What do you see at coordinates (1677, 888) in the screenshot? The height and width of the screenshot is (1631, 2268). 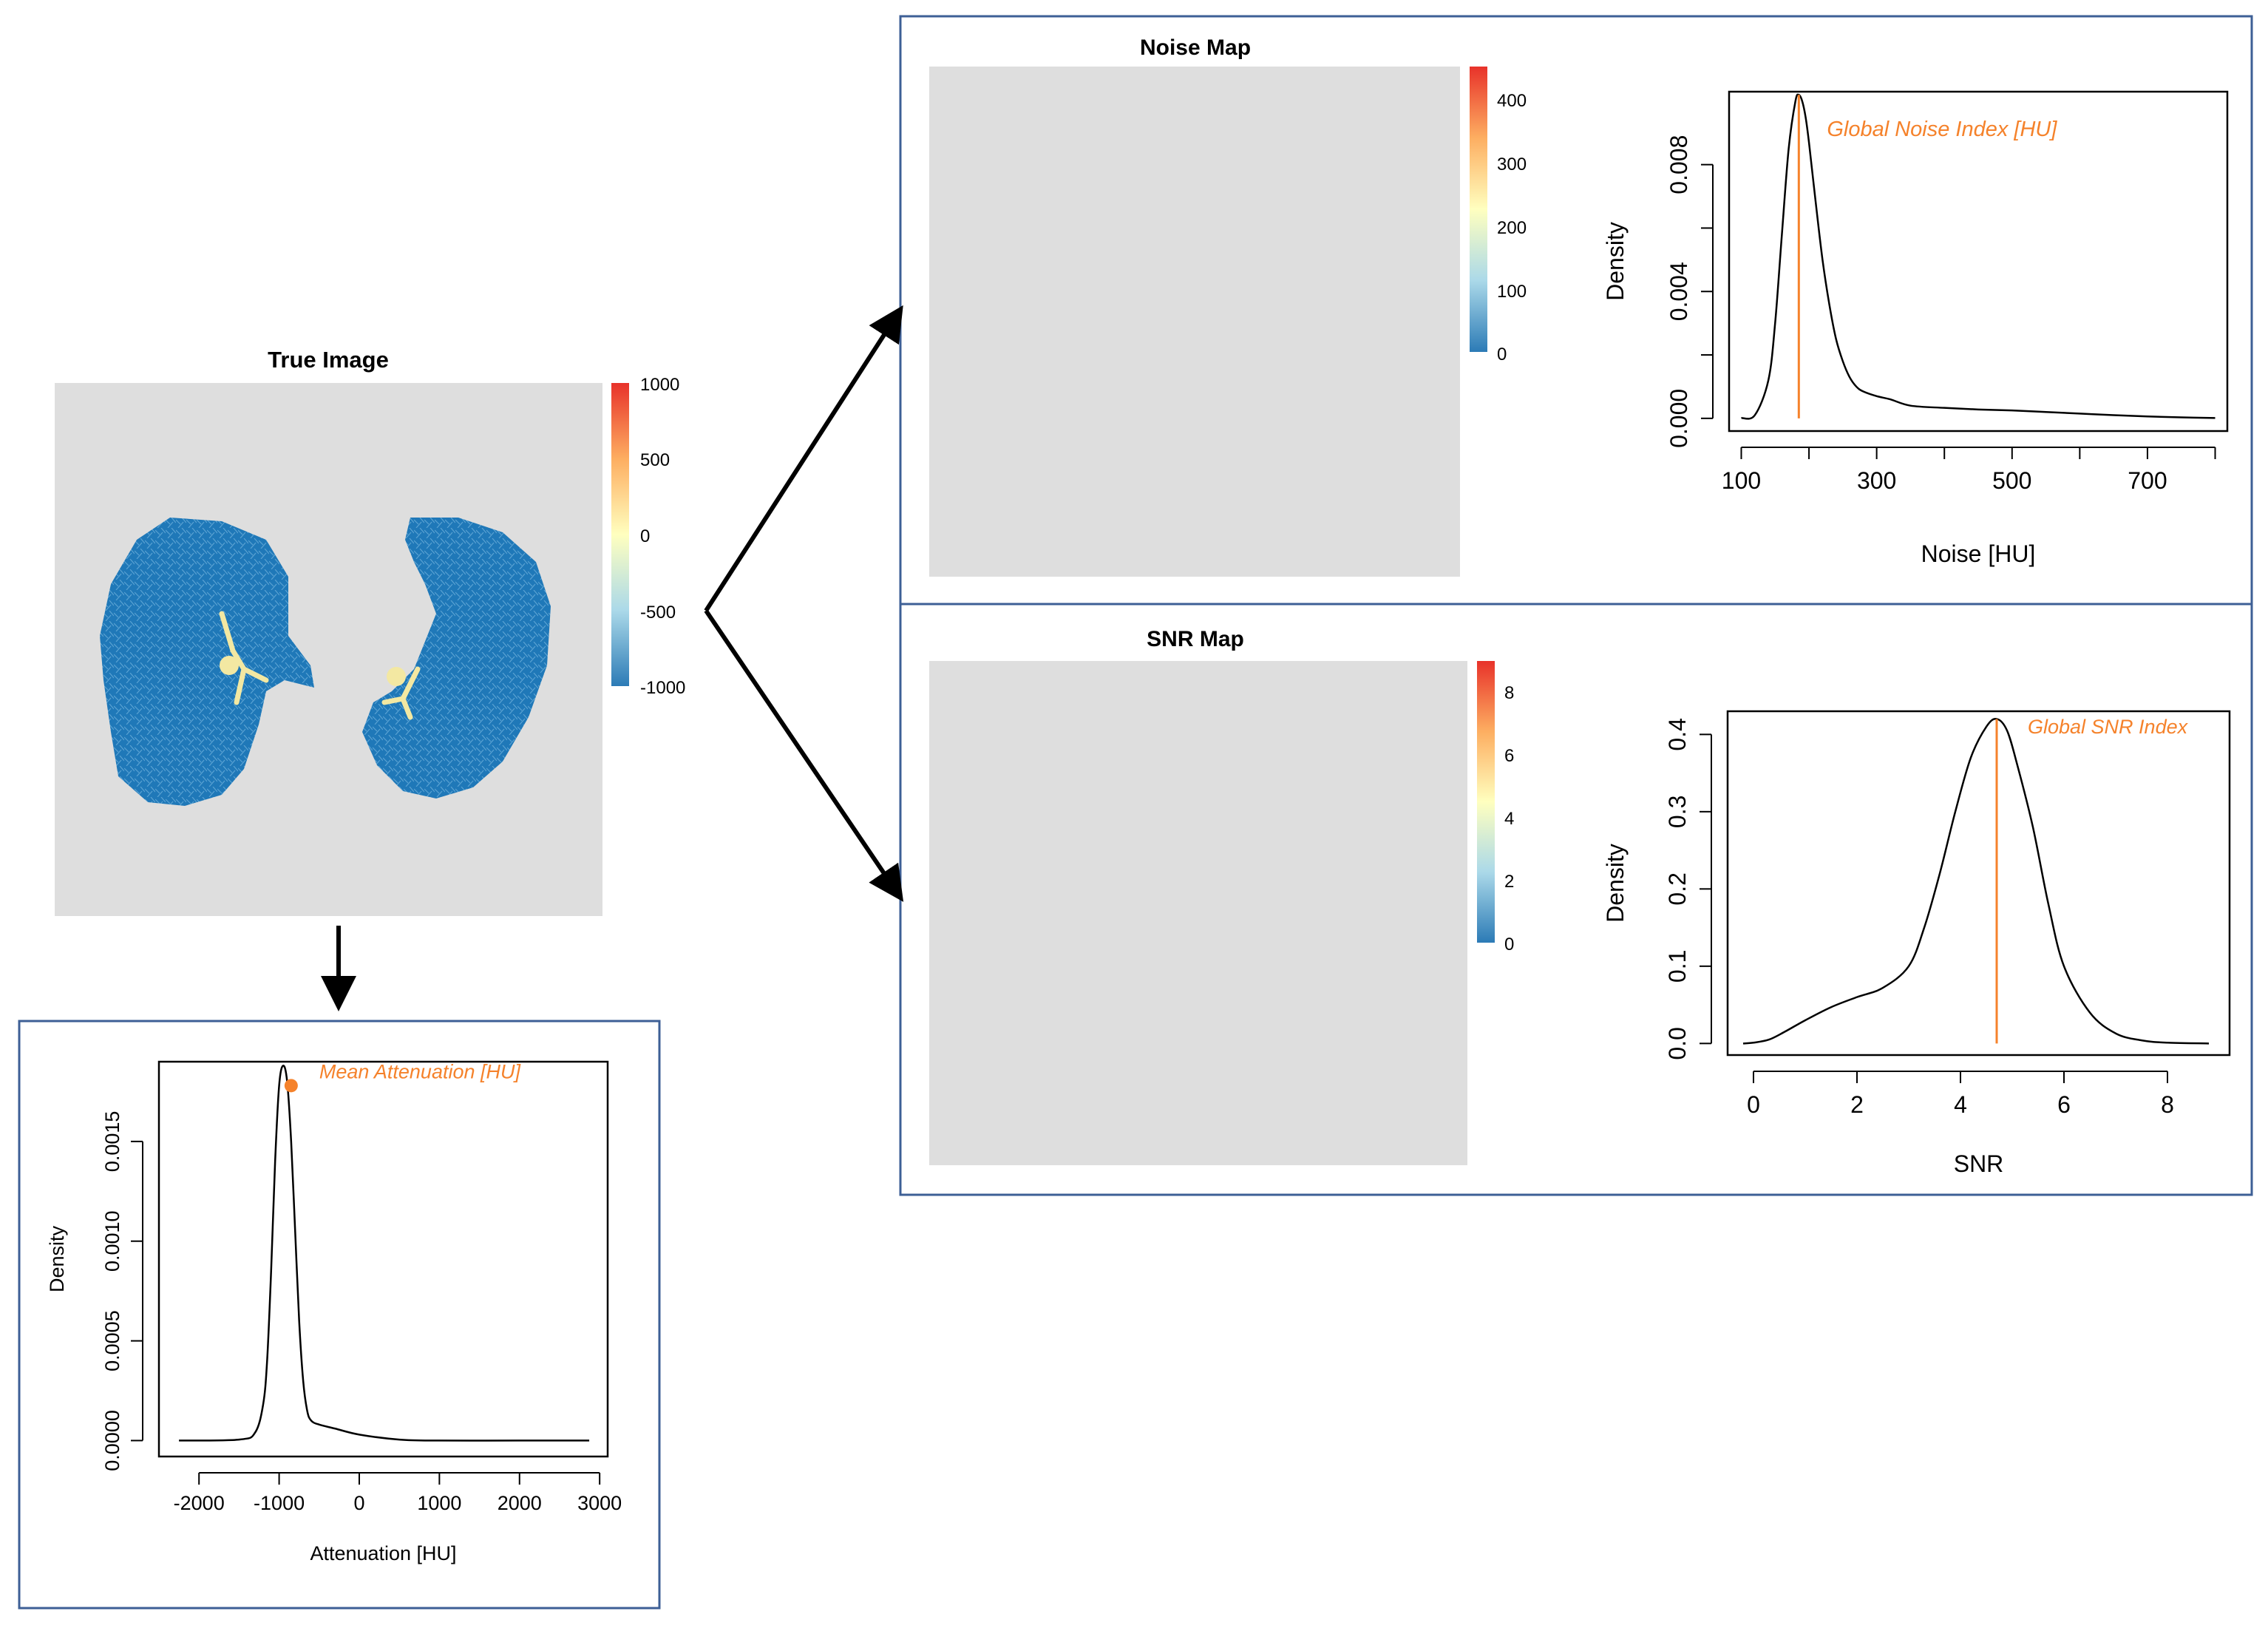 I see `y-tick-label: 0.2` at bounding box center [1677, 888].